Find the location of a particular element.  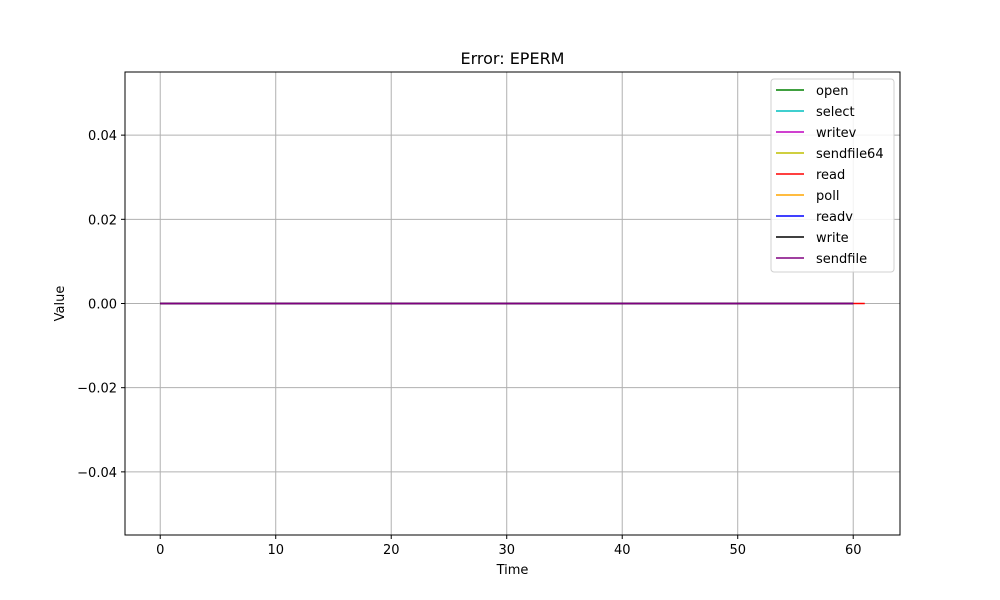

x-tick-label: 50 is located at coordinates (737, 550).